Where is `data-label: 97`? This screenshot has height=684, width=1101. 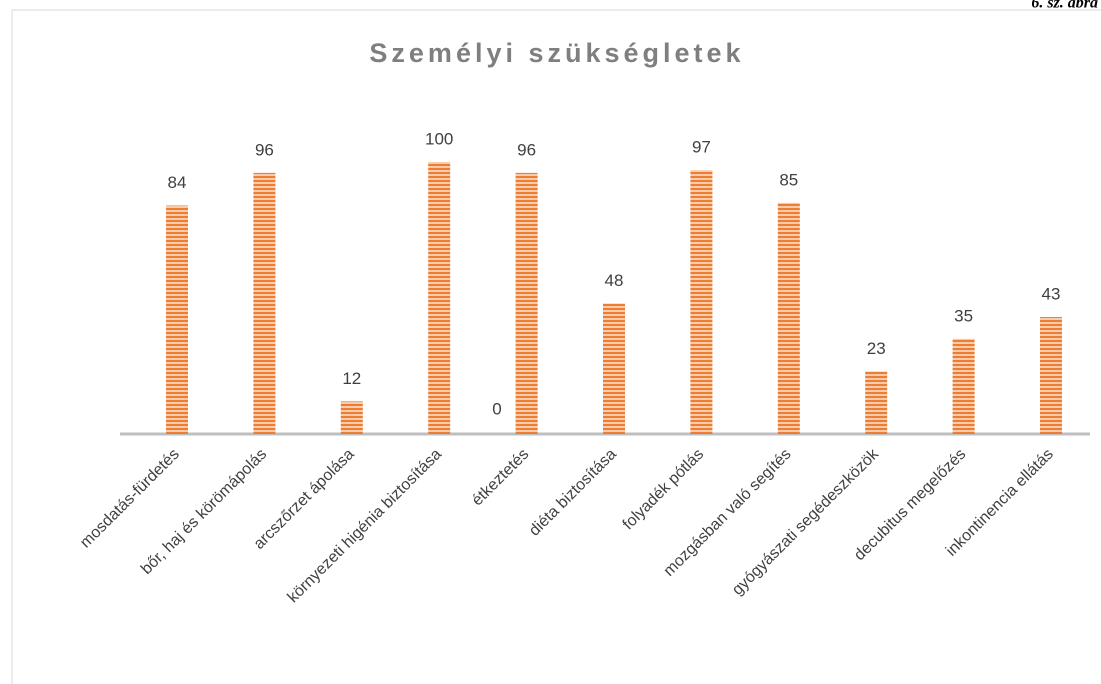
data-label: 97 is located at coordinates (701, 147).